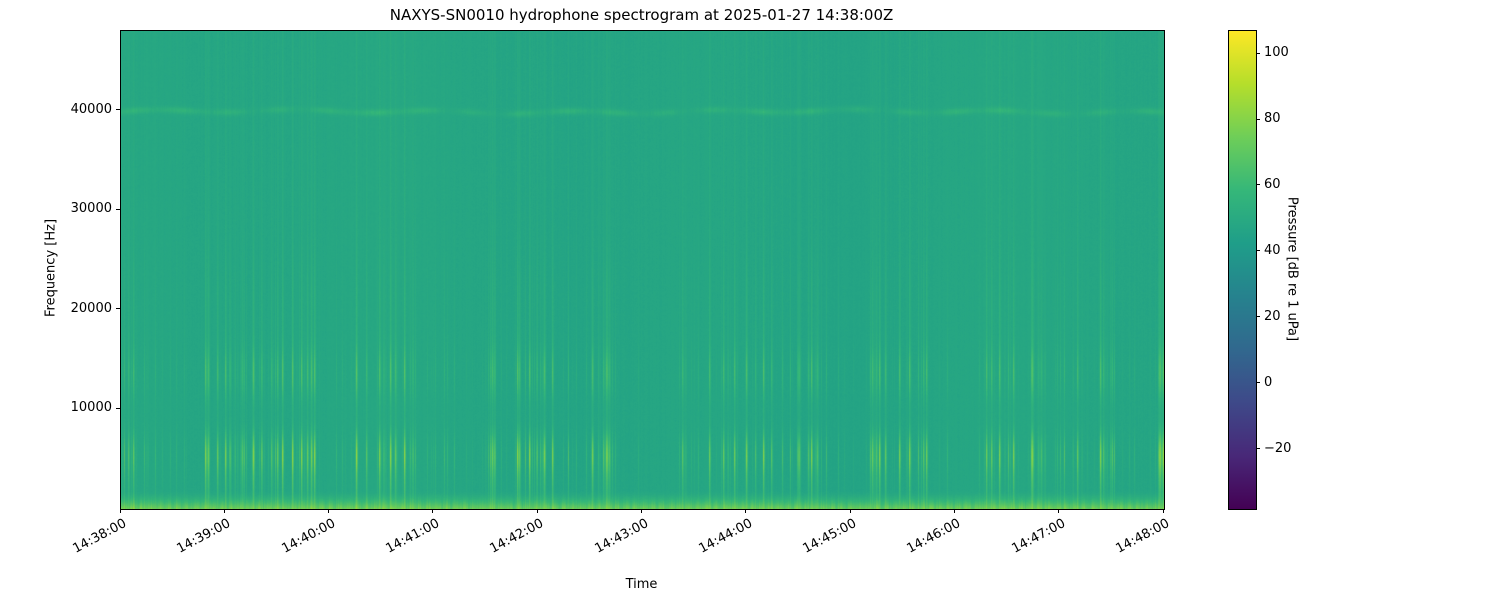  I want to click on y-tick-label: 20000, so click(91, 308).